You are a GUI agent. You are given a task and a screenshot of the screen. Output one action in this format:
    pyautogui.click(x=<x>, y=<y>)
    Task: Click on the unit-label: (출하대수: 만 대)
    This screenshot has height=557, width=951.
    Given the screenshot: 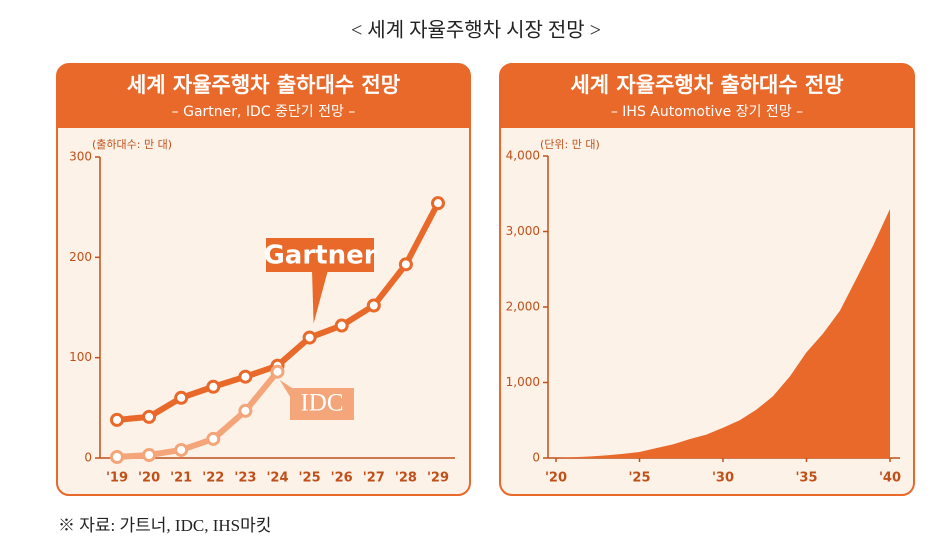 What is the action you would take?
    pyautogui.click(x=132, y=144)
    